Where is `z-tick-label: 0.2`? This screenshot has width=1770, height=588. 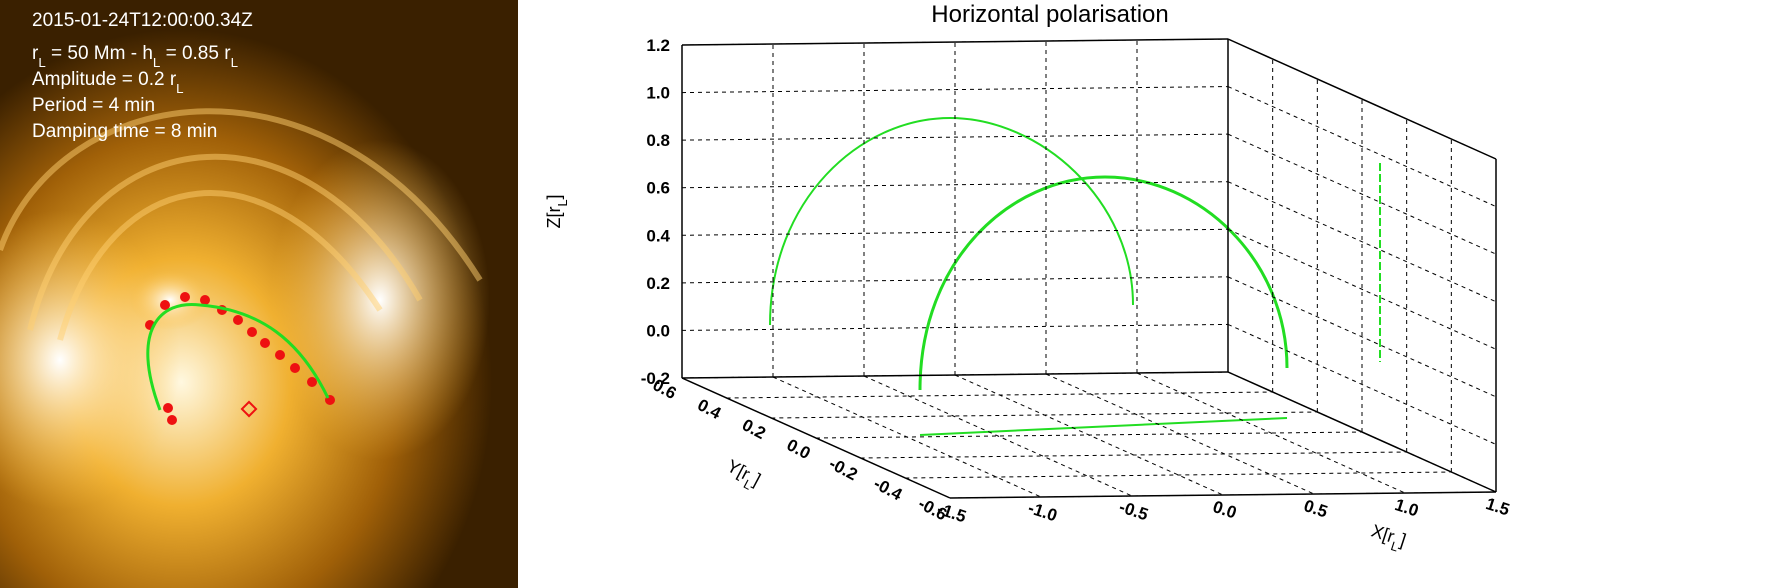
z-tick-label: 0.2 is located at coordinates (658, 283).